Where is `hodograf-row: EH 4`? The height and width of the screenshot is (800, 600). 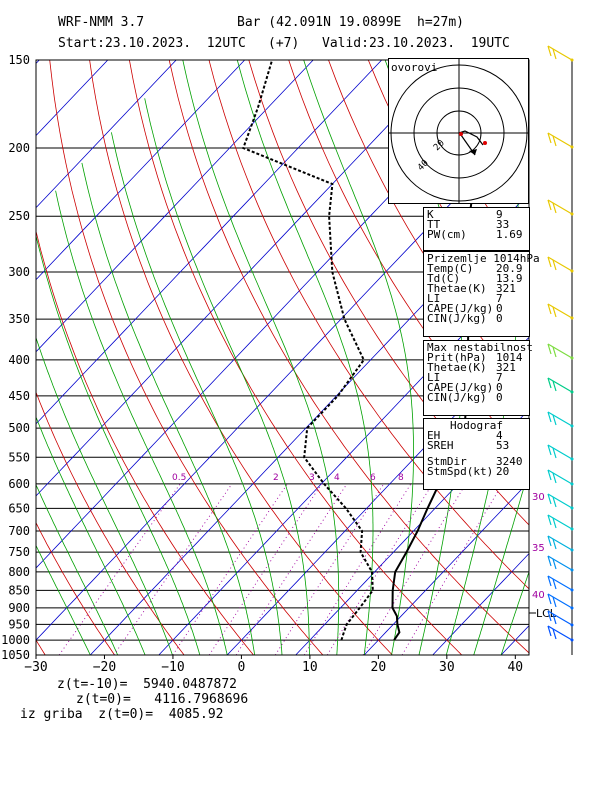
hodograf-row: EH 4 is located at coordinates (465, 435).